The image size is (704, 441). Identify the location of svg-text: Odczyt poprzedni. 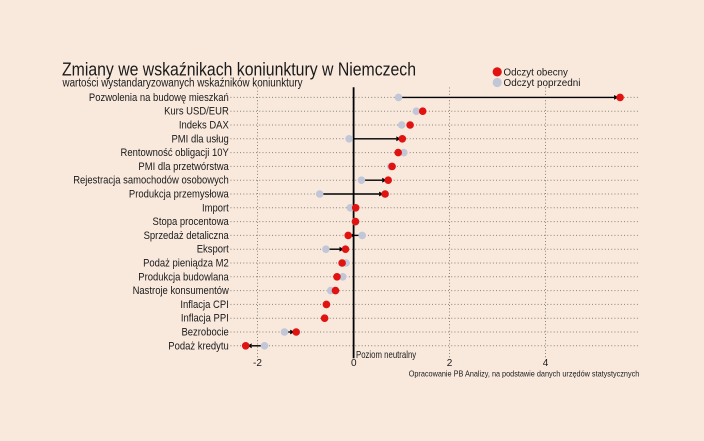
(542, 83).